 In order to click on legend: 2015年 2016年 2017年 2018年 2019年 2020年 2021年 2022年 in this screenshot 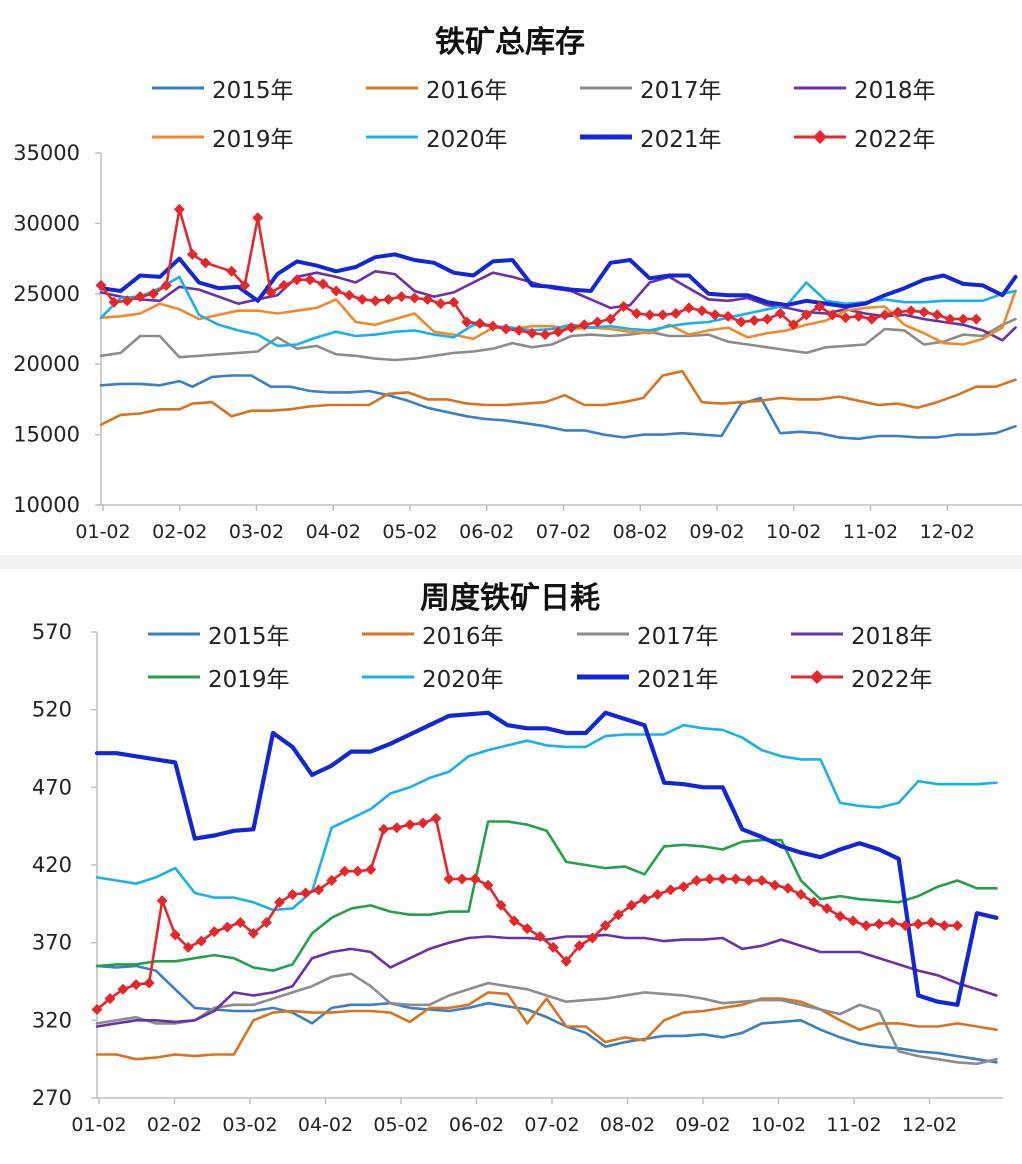, I will do `click(544, 115)`.